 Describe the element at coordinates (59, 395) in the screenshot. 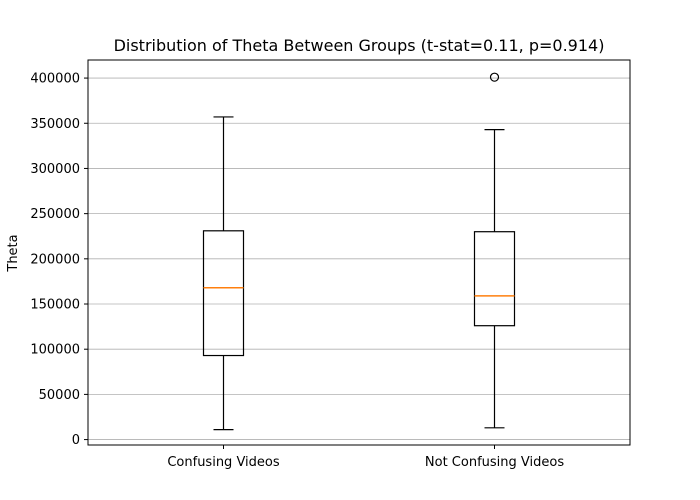

I see `y-tick-label: 50000` at that location.